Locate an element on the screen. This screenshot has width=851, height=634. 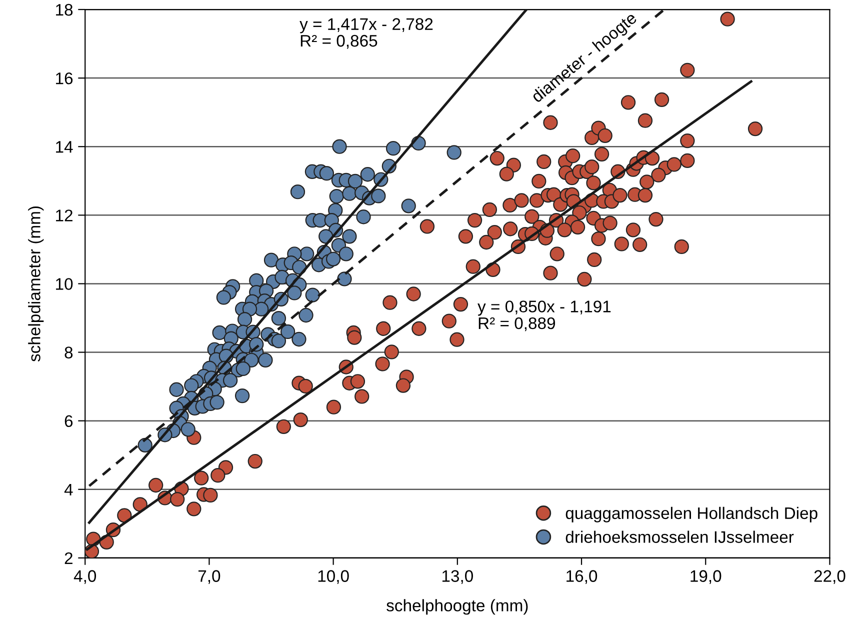
x-tick-label: 7,0 is located at coordinates (209, 577).